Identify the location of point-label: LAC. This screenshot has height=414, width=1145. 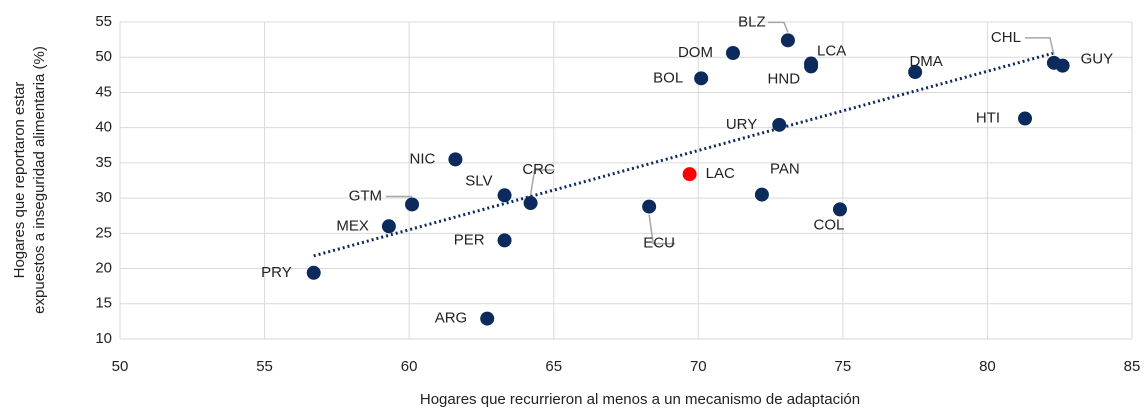
(720, 173).